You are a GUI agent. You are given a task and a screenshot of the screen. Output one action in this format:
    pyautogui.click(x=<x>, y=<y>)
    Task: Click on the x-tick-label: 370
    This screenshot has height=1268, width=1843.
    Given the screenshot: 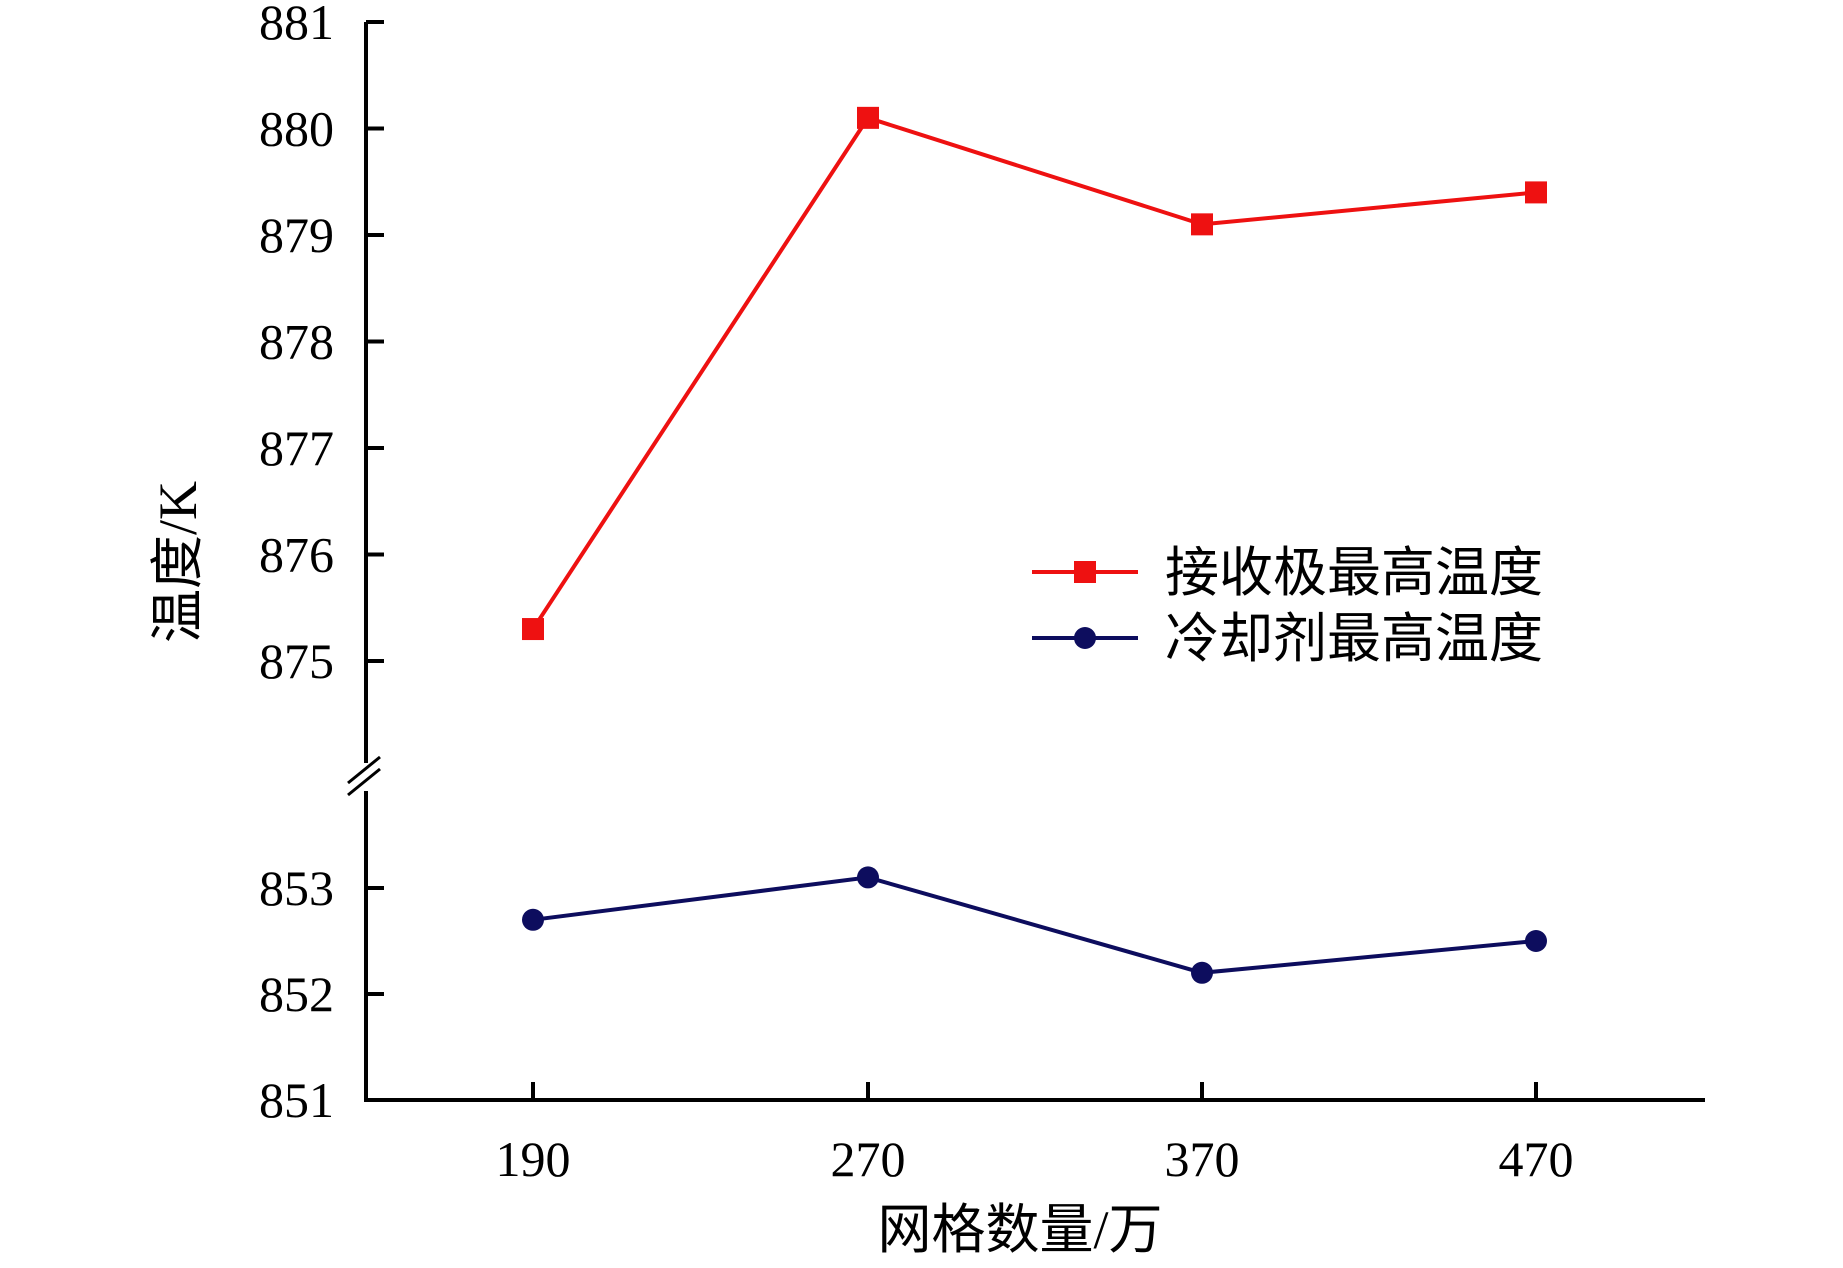 What is the action you would take?
    pyautogui.click(x=1202, y=1159)
    